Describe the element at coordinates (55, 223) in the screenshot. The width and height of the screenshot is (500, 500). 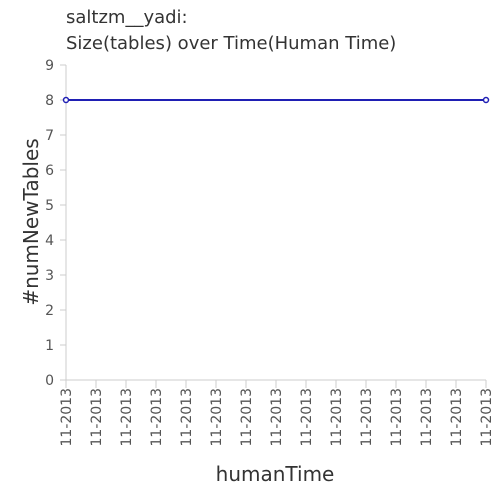
I see `y-axis-ticks: 0 1 2 3 4 5 6 7 8 9` at that location.